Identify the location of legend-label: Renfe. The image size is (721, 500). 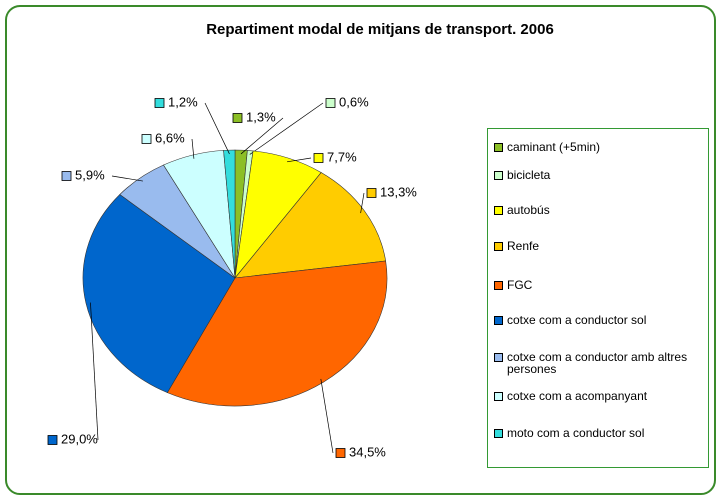
(523, 246).